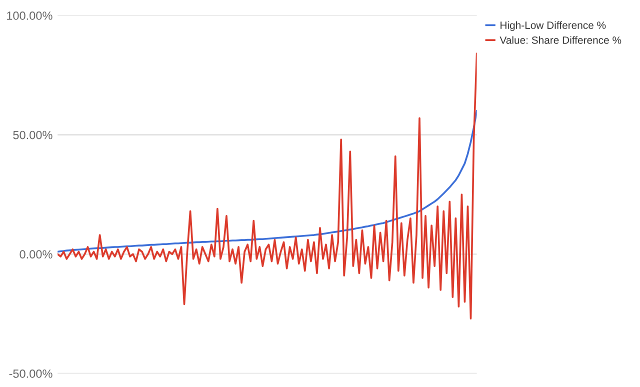 This screenshot has width=640, height=387. I want to click on y-tick-label: -50.00%, so click(30, 373).